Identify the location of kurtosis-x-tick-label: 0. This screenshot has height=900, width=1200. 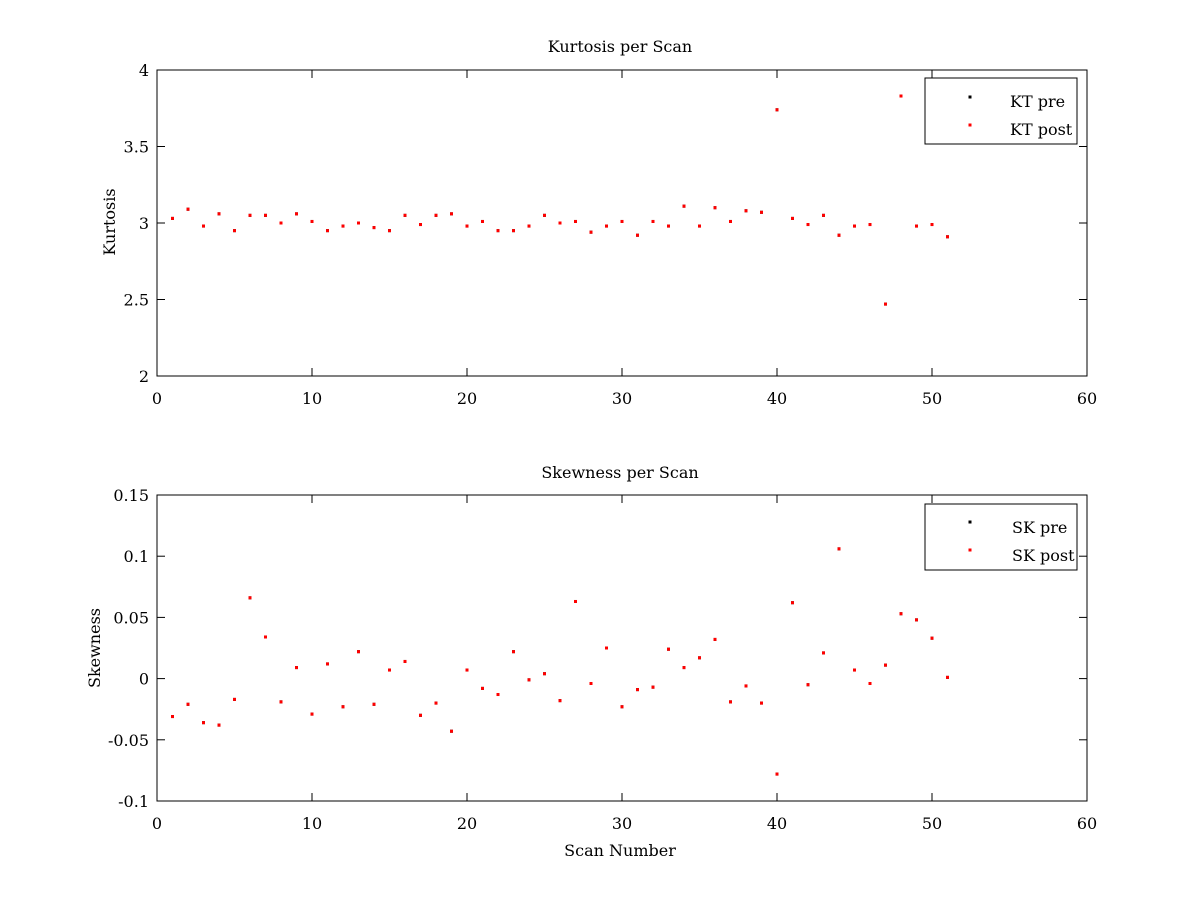
(157, 398).